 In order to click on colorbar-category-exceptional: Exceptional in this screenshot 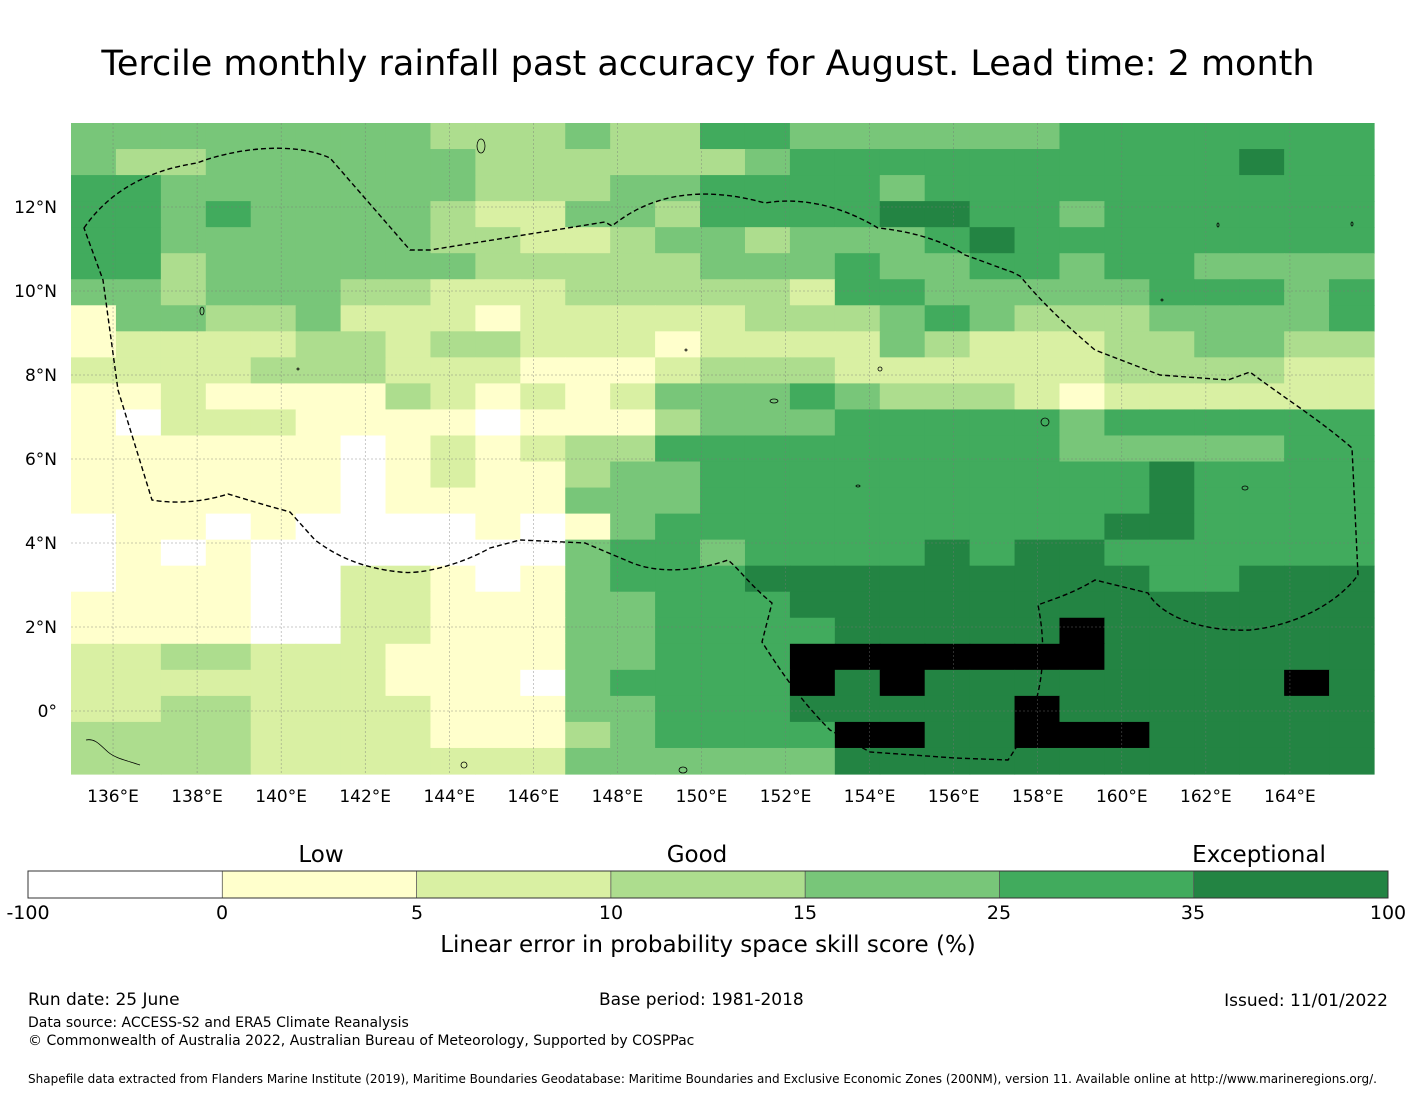, I will do `click(1259, 855)`.